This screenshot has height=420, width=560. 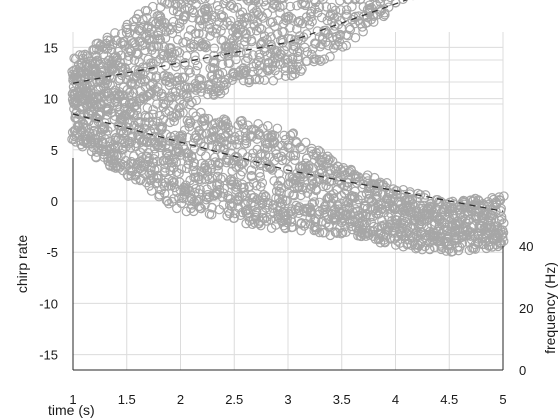 What do you see at coordinates (550, 308) in the screenshot?
I see `y-axis-label-right: frequency (Hz)` at bounding box center [550, 308].